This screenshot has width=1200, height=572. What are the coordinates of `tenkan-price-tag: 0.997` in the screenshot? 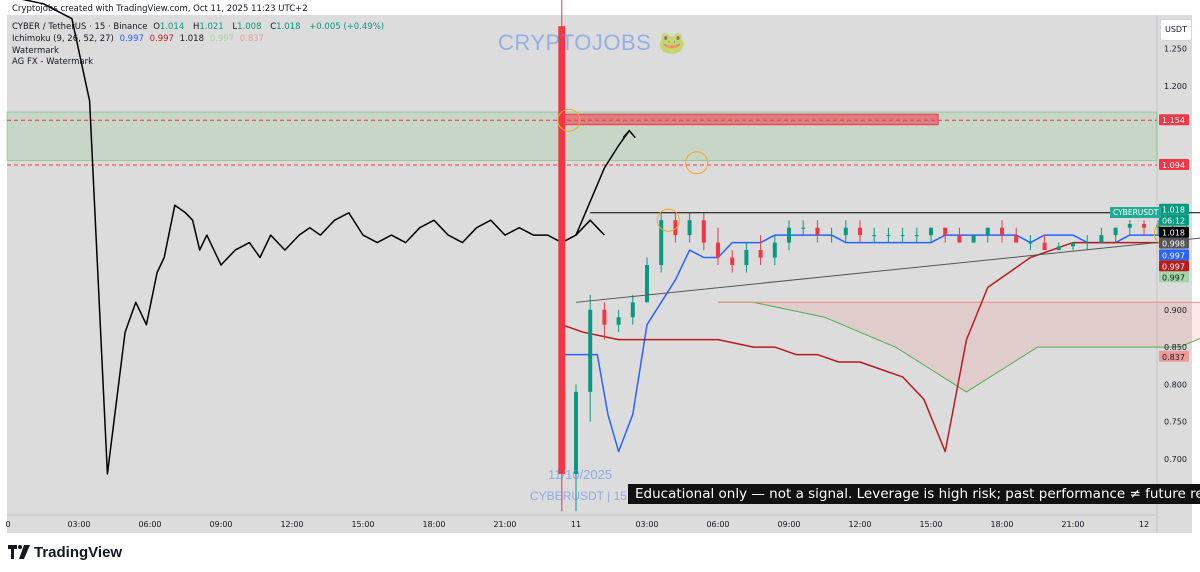 It's located at (1173, 255).